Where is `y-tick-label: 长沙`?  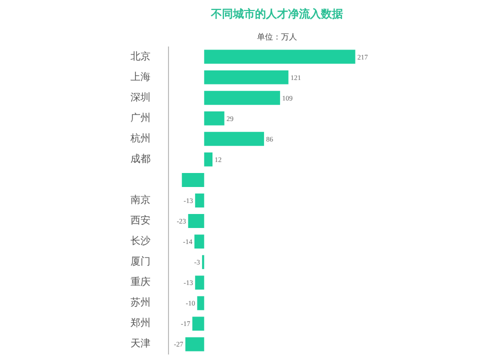
y-tick-label: 长沙 is located at coordinates (140, 241).